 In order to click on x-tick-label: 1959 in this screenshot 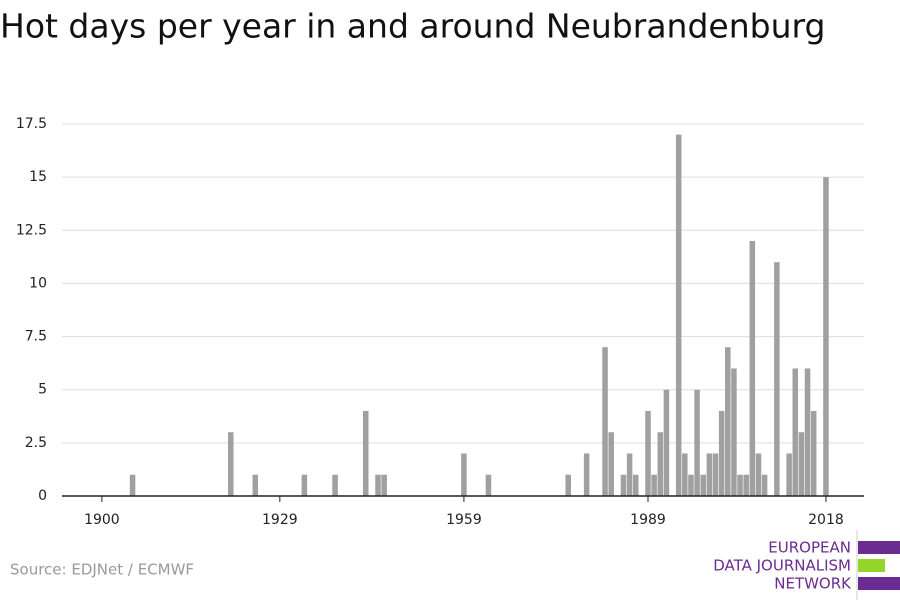, I will do `click(464, 520)`.